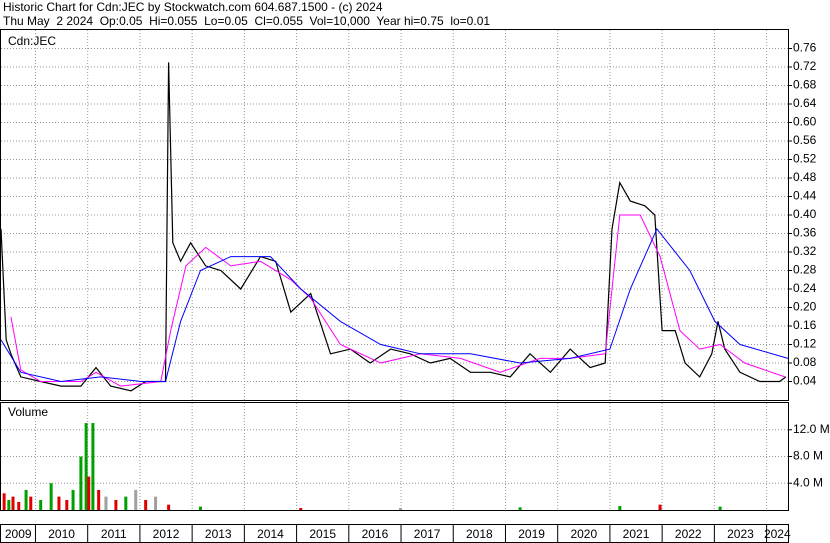 Image resolution: width=830 pixels, height=543 pixels. I want to click on x-tick-label: 2015, so click(322, 534).